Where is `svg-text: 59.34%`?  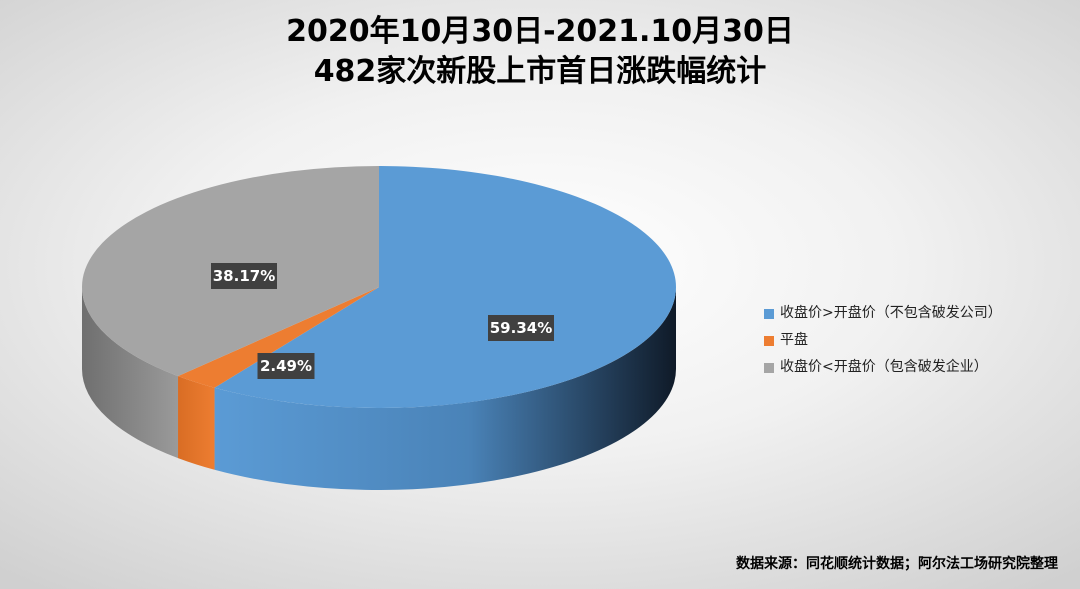
svg-text: 59.34% is located at coordinates (521, 328).